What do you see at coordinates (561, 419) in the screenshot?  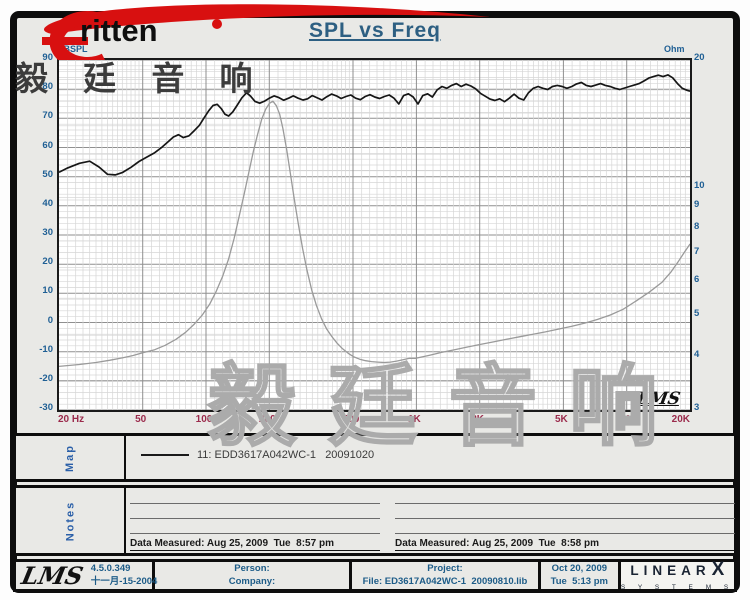 I see `x-axis-tick: 5K` at bounding box center [561, 419].